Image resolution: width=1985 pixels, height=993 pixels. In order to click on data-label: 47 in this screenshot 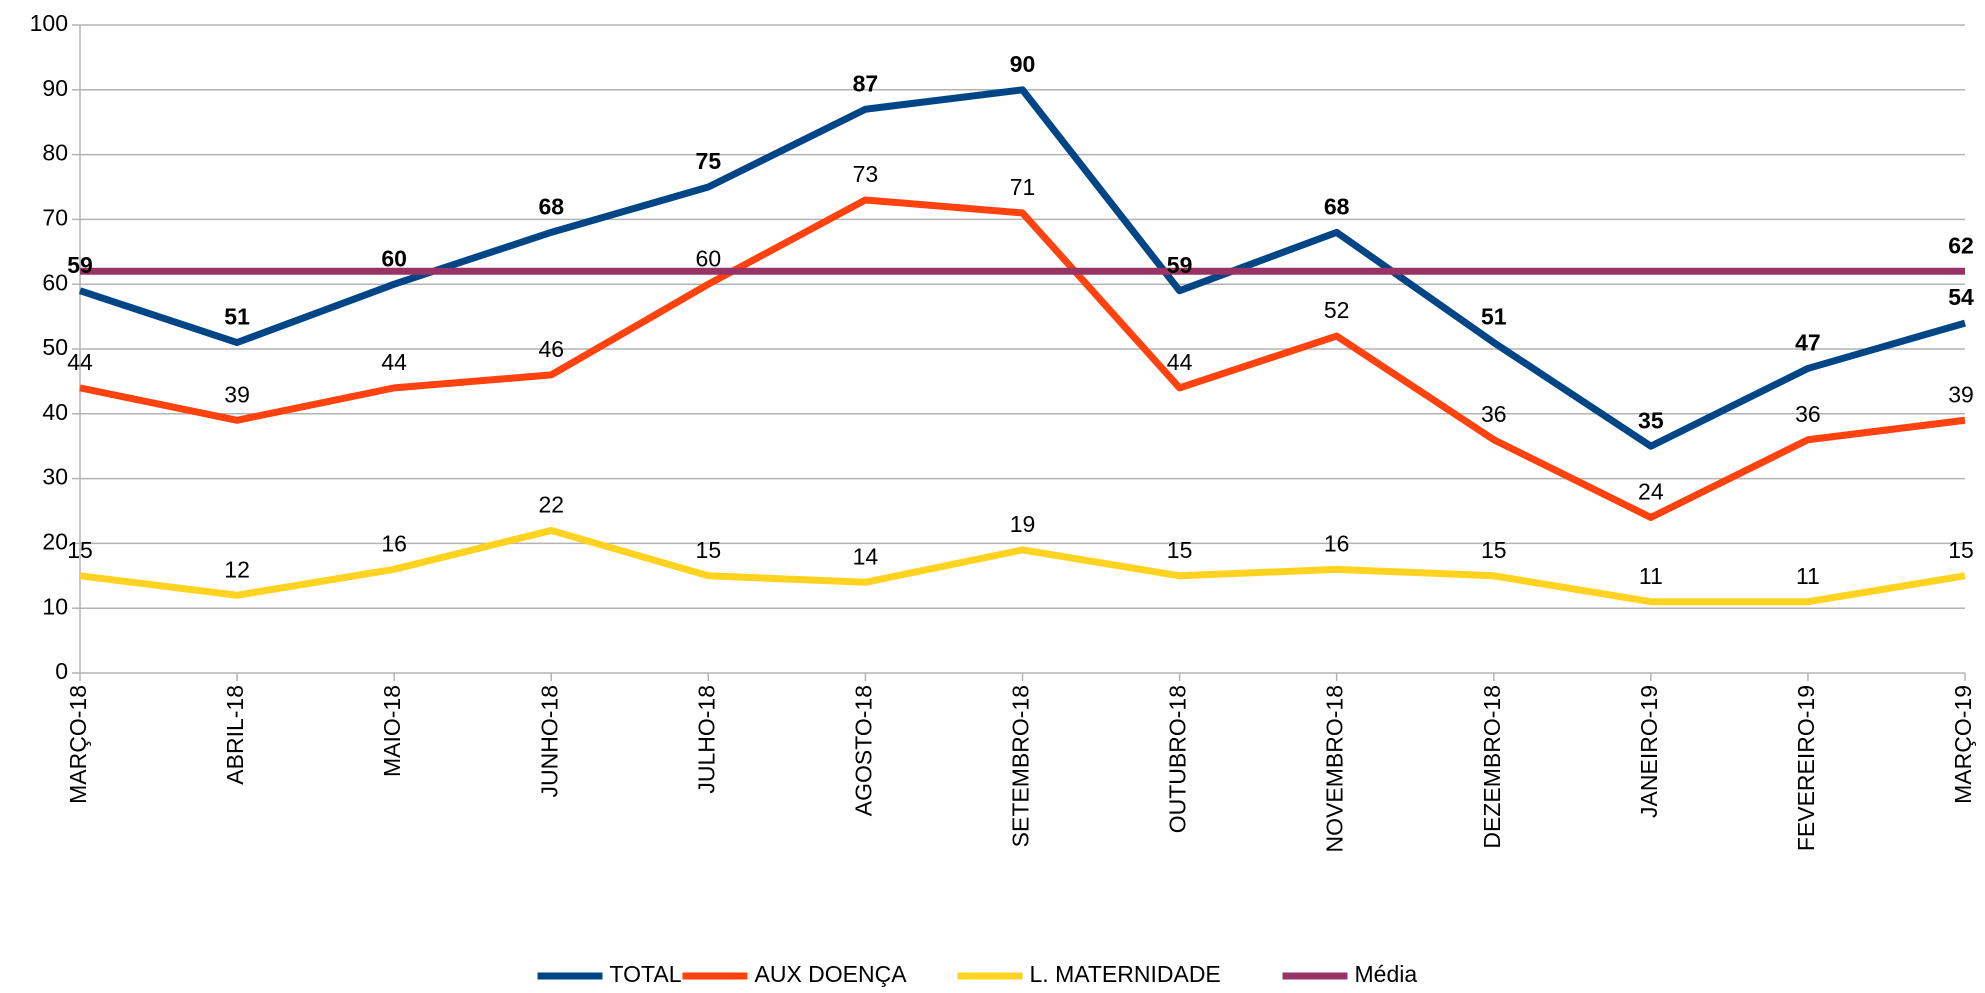, I will do `click(1808, 343)`.